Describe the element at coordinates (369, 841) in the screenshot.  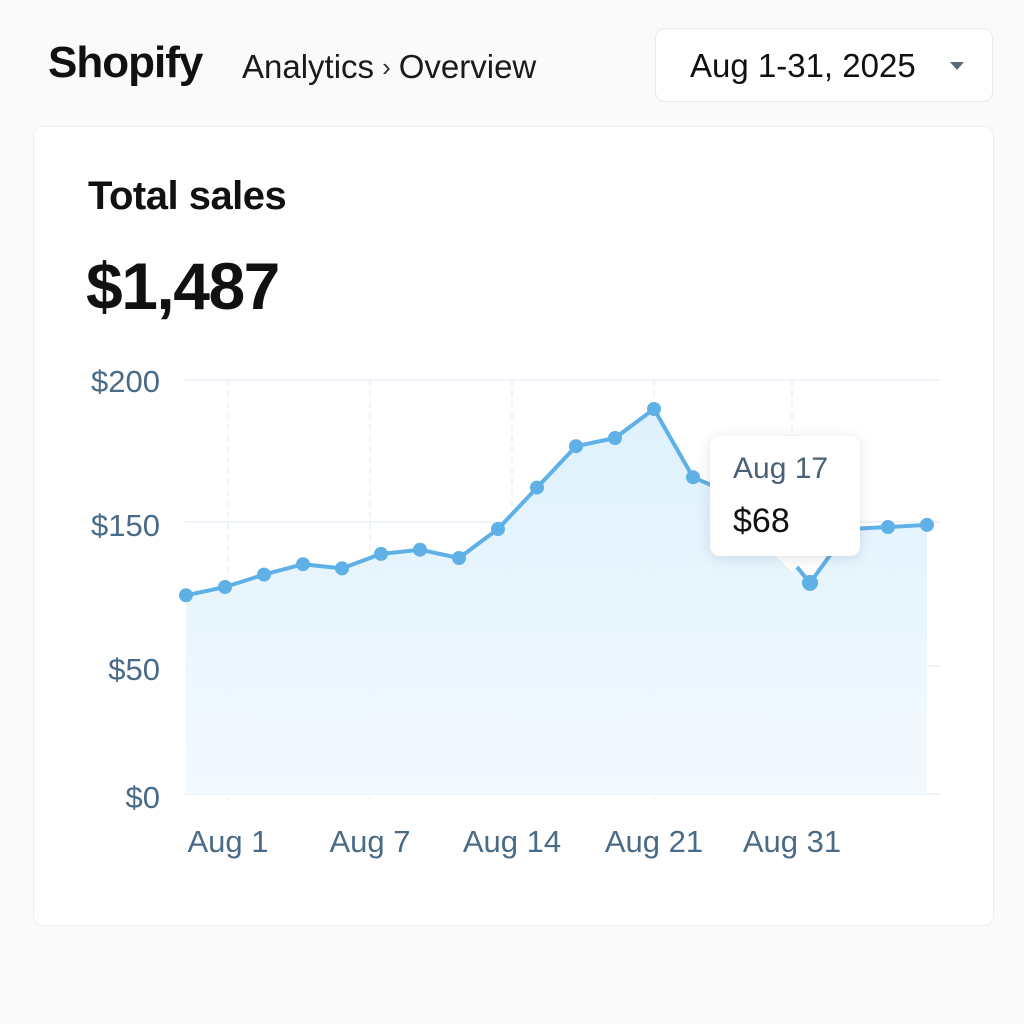
I see `x-tick-label: Aug 7` at that location.